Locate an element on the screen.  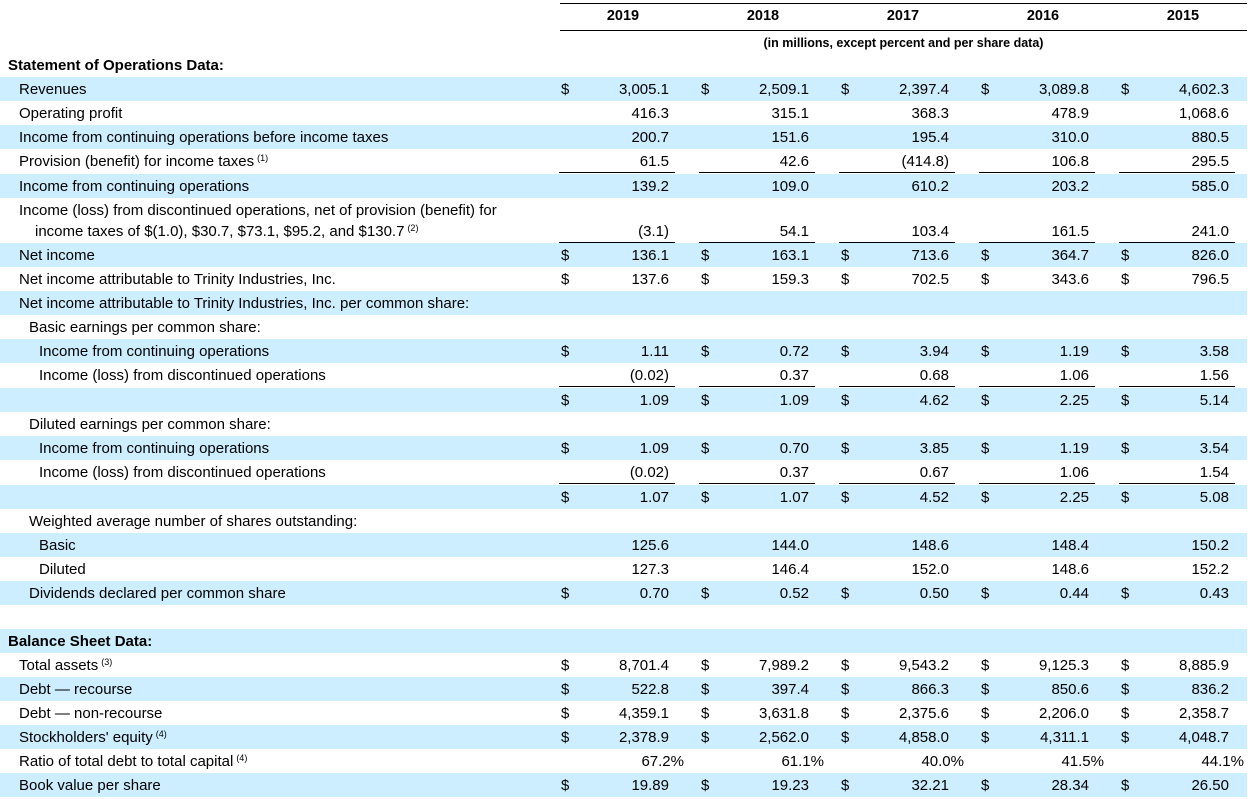
year-header: 2017 is located at coordinates (903, 16).